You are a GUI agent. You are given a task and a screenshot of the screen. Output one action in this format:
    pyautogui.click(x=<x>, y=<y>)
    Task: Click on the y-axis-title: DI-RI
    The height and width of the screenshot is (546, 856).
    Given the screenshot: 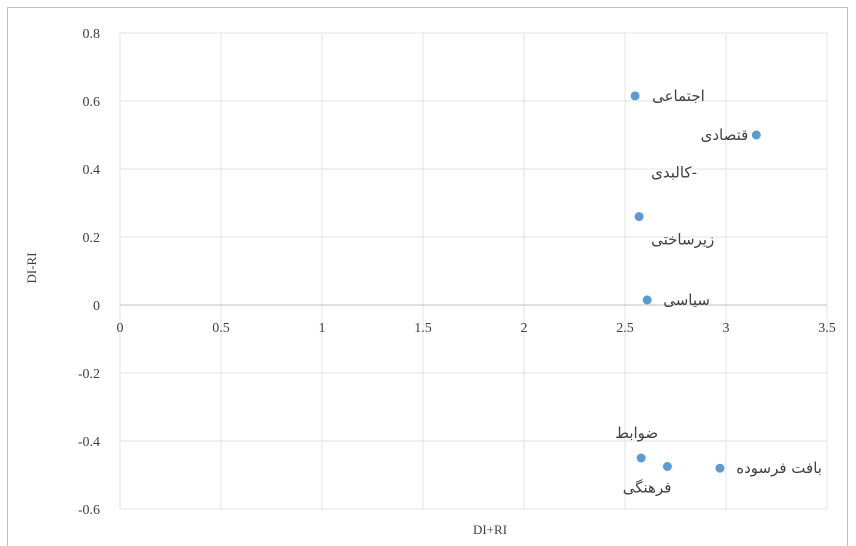 What is the action you would take?
    pyautogui.click(x=31, y=267)
    